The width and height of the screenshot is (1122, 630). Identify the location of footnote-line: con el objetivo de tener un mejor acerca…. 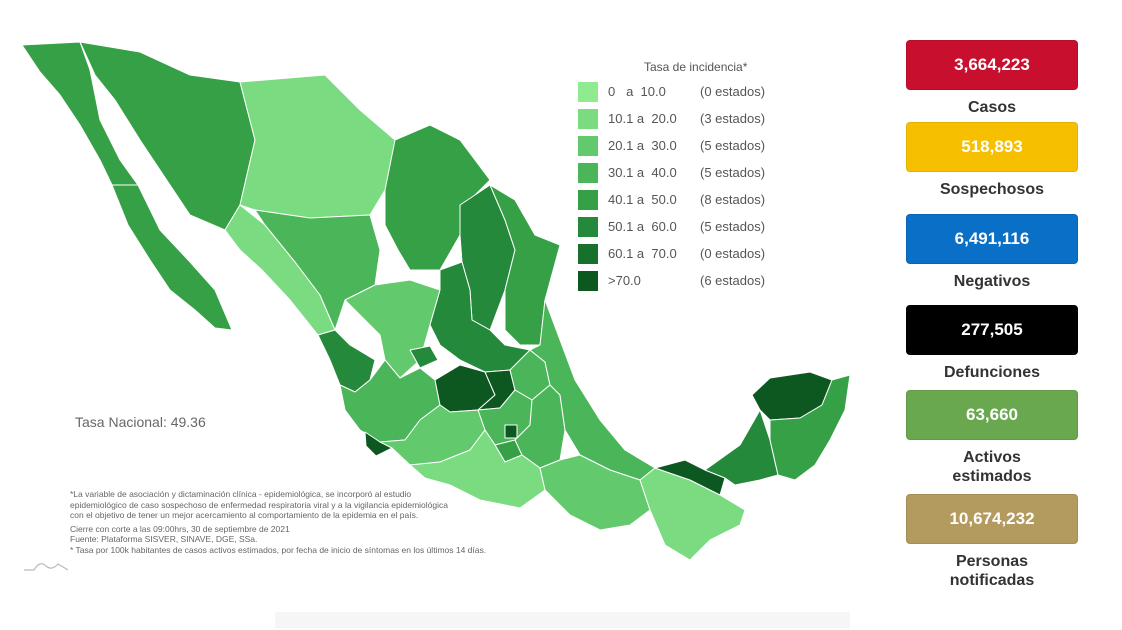
(244, 515).